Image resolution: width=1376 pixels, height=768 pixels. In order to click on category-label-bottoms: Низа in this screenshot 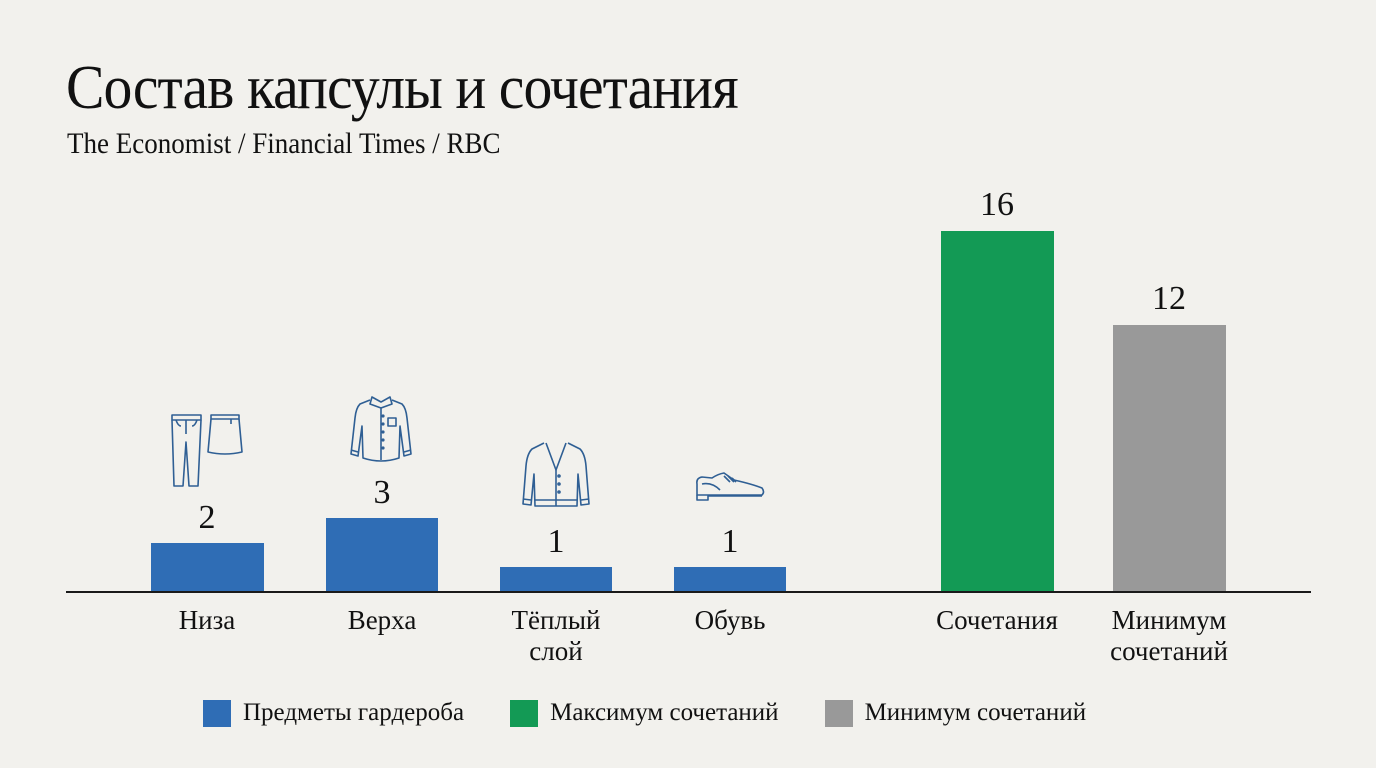, I will do `click(207, 620)`.